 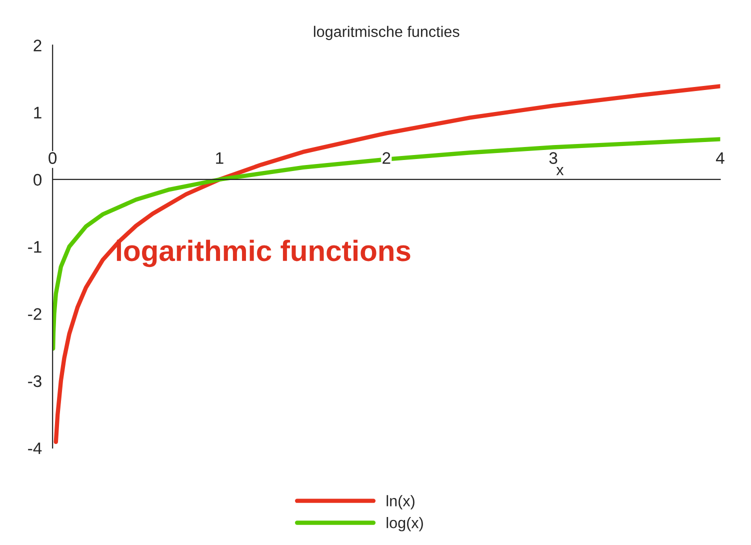 What do you see at coordinates (38, 46) in the screenshot?
I see `y-tick-label: 2` at bounding box center [38, 46].